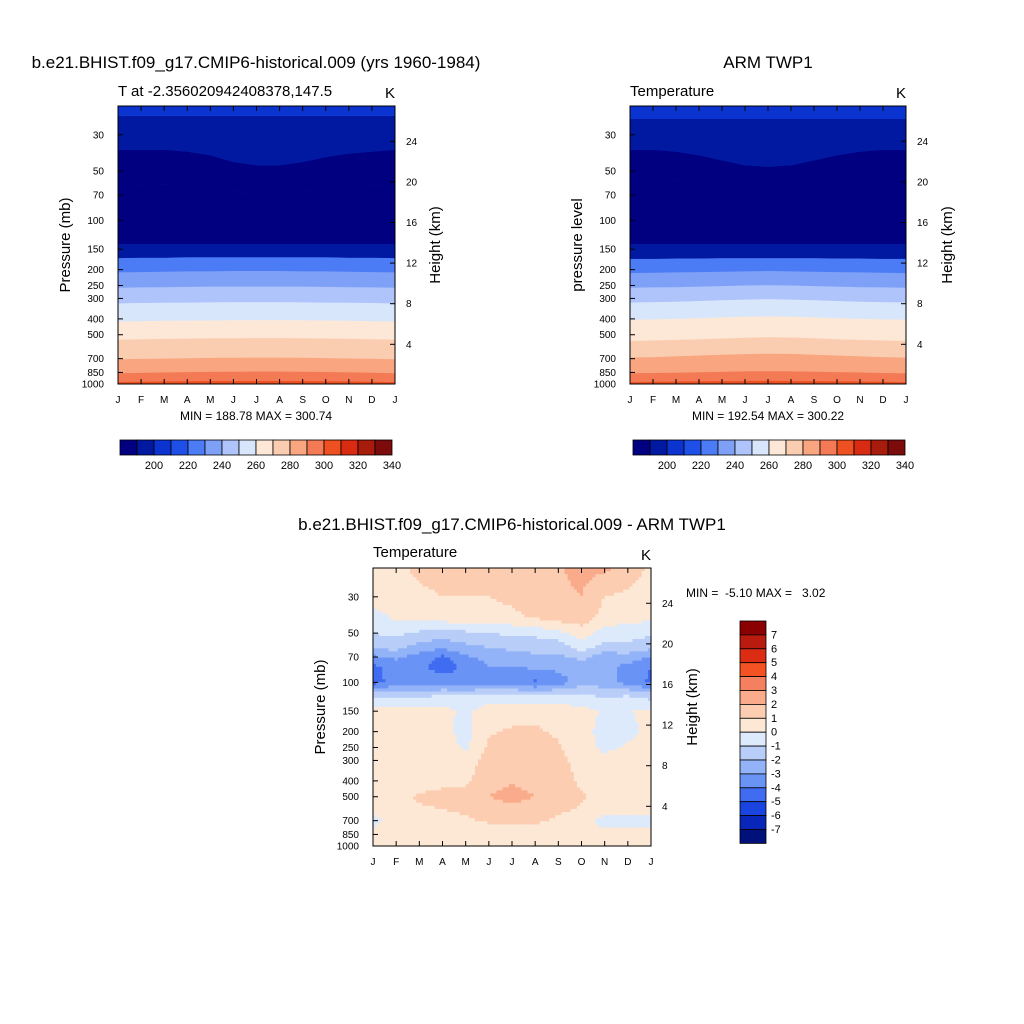 This screenshot has width=1024, height=1024. What do you see at coordinates (95, 250) in the screenshot?
I see `y-tick-label: 150` at bounding box center [95, 250].